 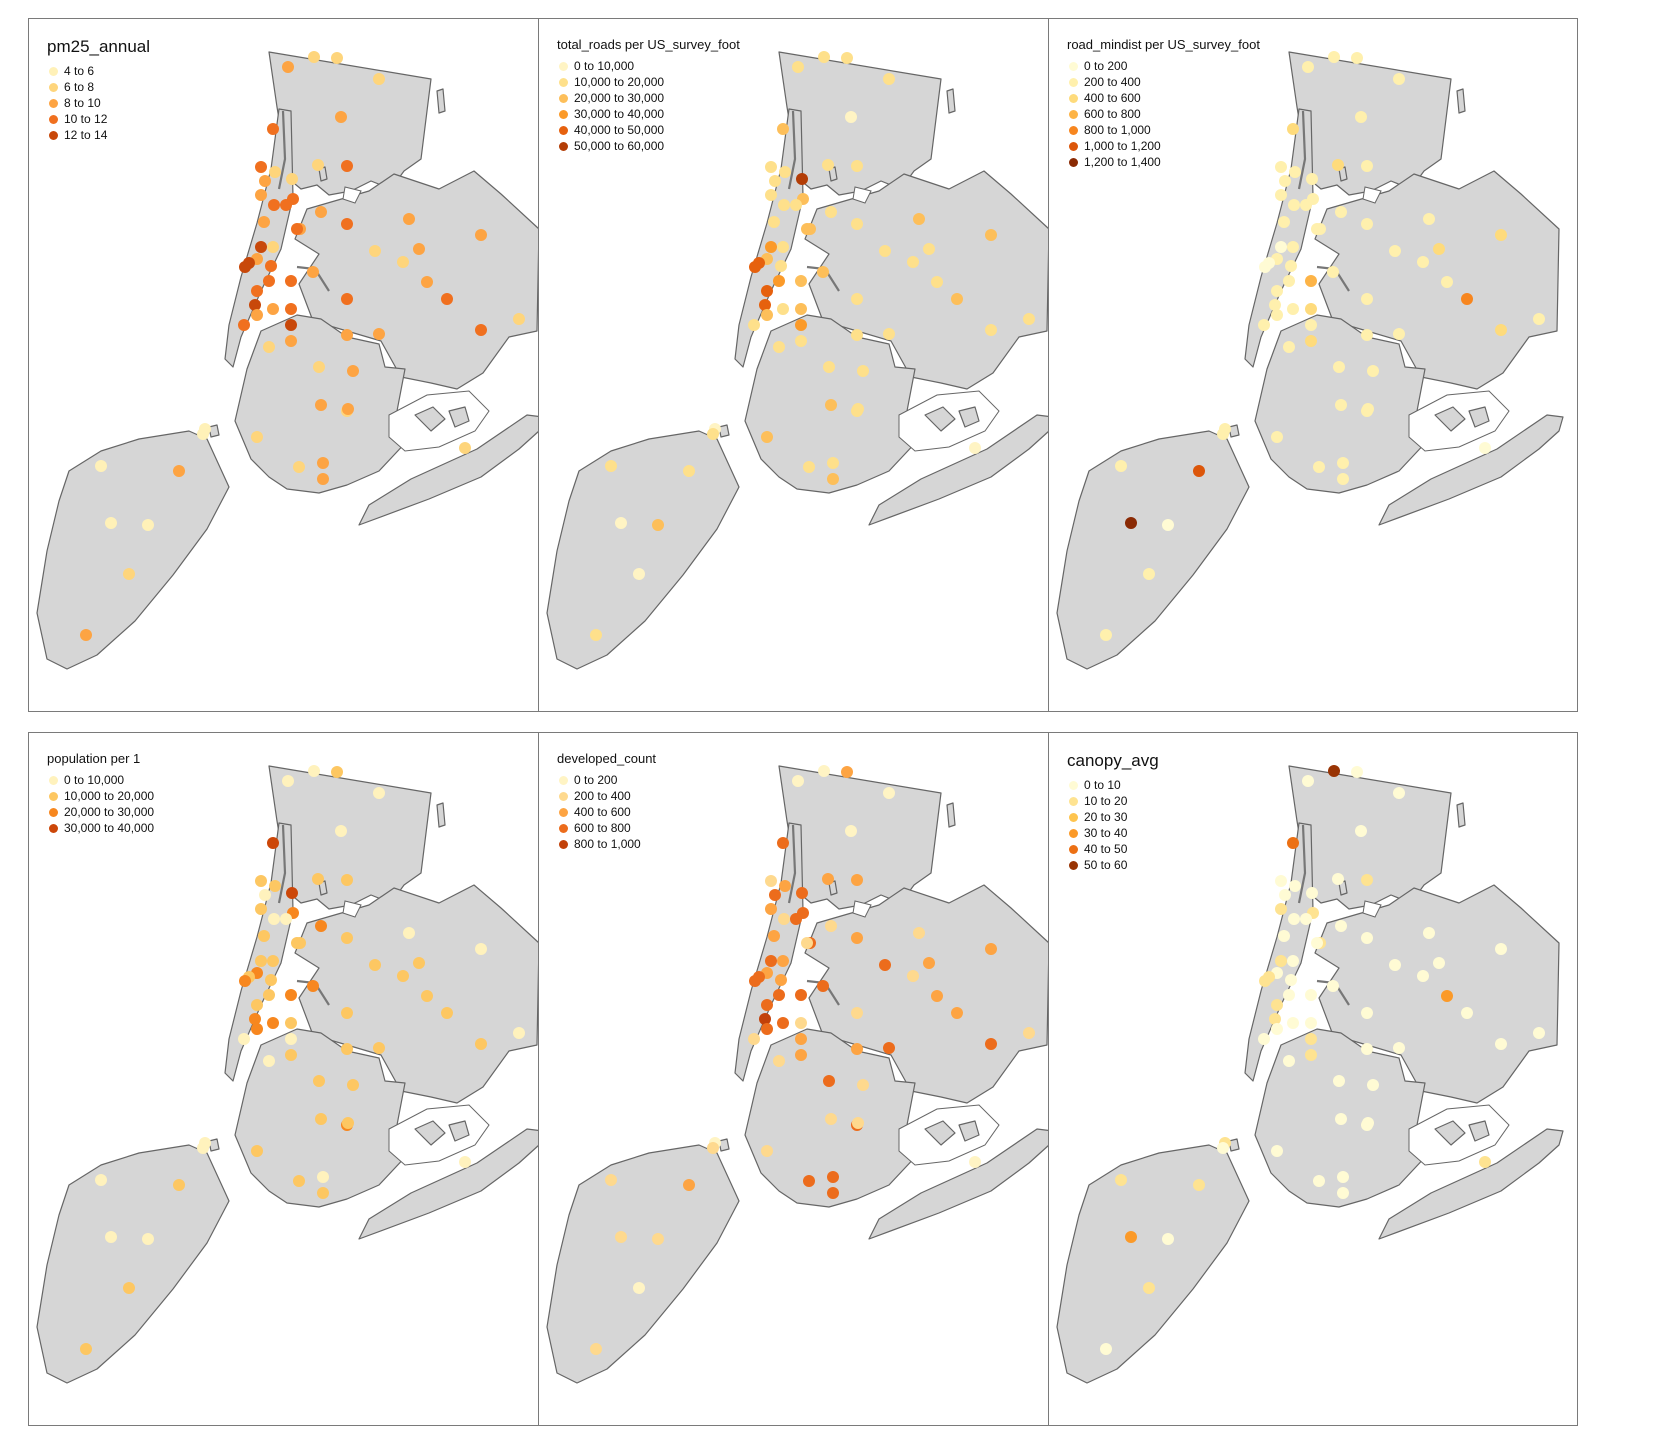 What do you see at coordinates (100, 828) in the screenshot?
I see `legend-item: 30,000 to 40,000` at bounding box center [100, 828].